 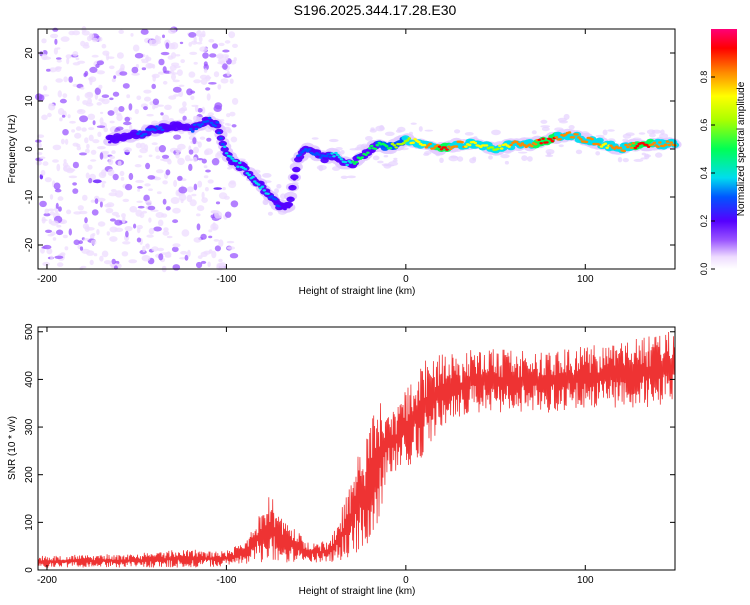 I want to click on y-tick-label: -20, so click(x=29, y=244).